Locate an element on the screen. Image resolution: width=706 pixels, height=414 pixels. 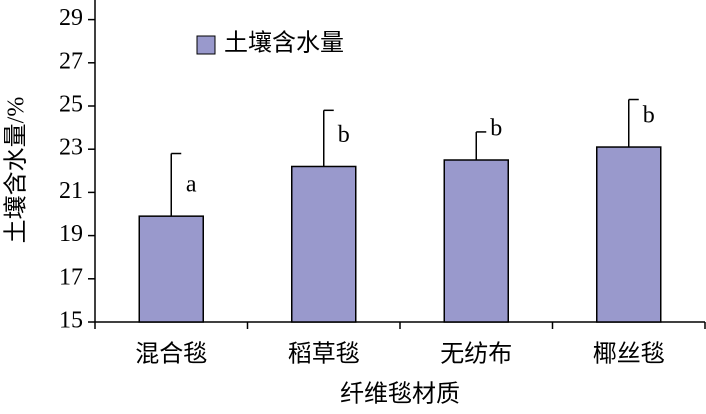
y-tick-label: 25 is located at coordinates (71, 105).